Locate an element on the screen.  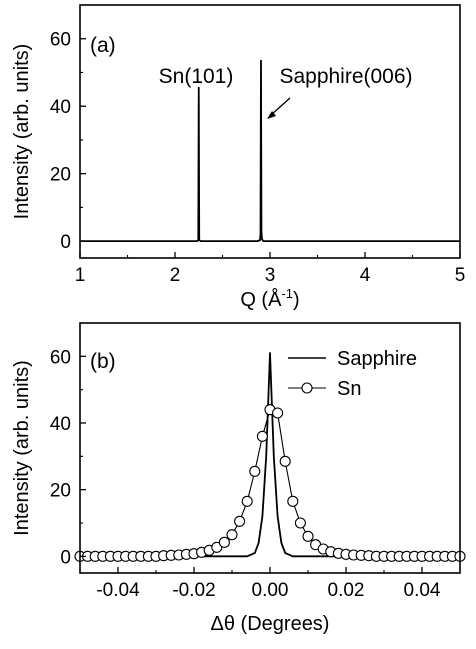
x-axis-title-b: Δθ (Degrees) is located at coordinates (270, 624).